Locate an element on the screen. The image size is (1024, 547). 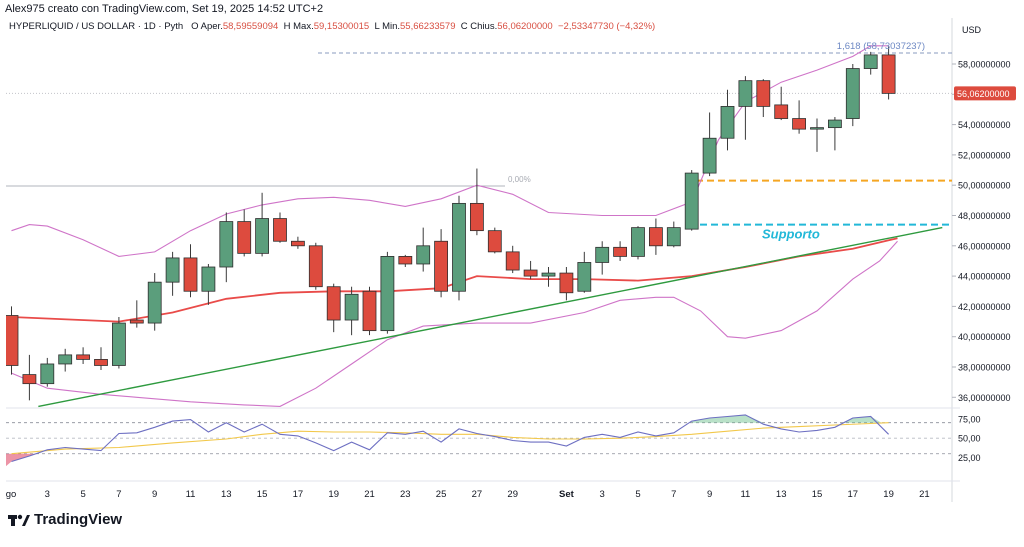
high-text: Max. is located at coordinates (303, 26).